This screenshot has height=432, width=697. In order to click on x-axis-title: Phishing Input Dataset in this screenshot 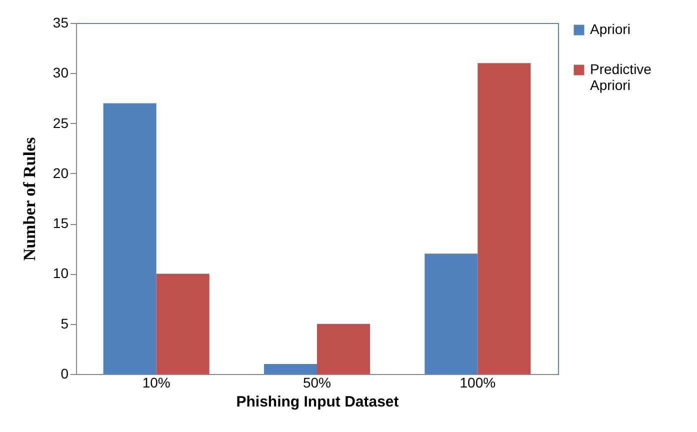, I will do `click(317, 402)`.